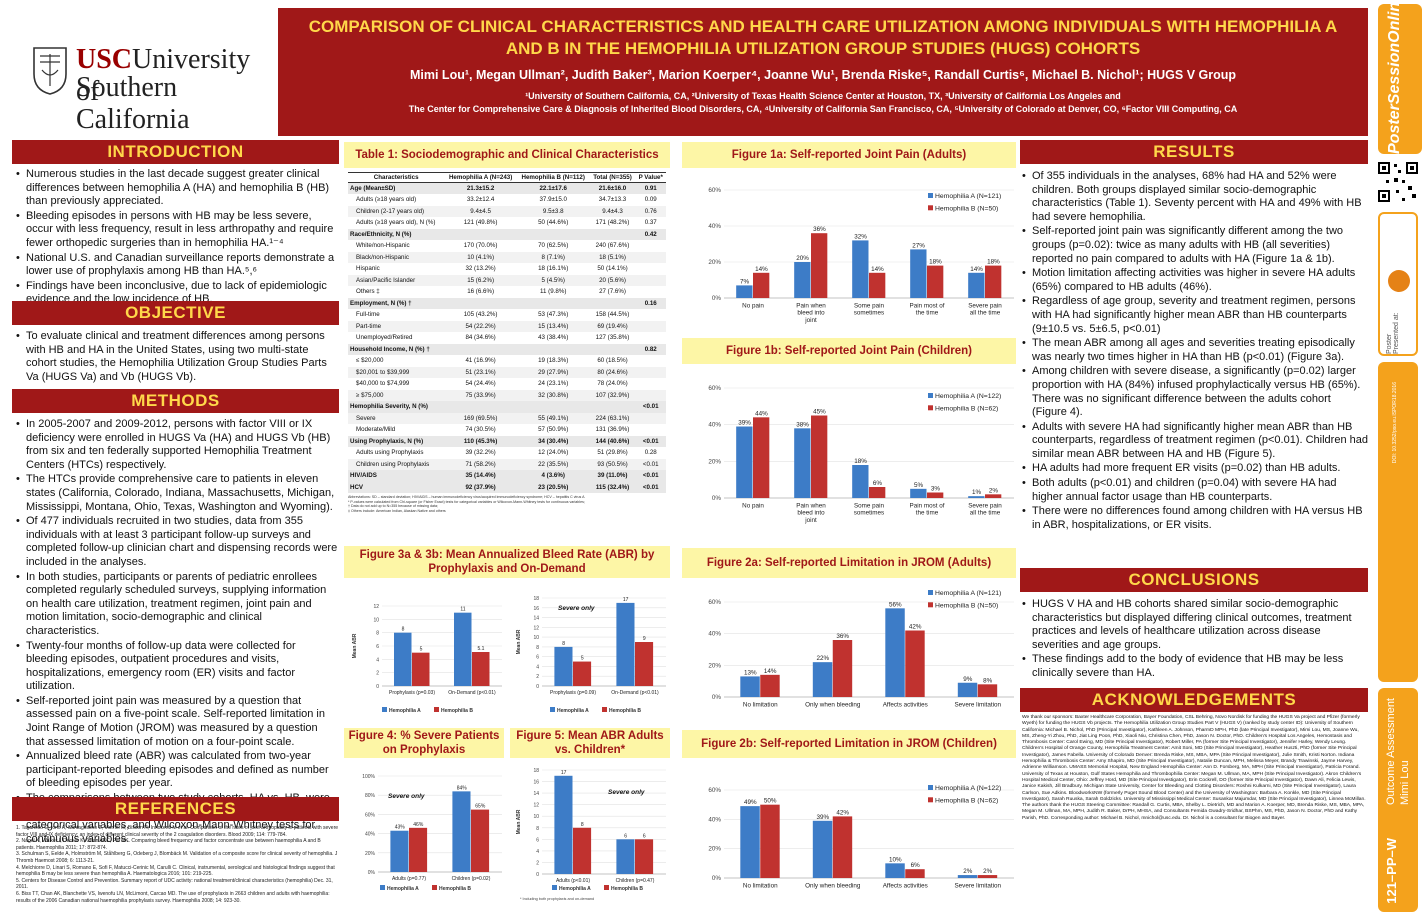 This screenshot has width=1424, height=921. I want to click on data-label: 18%, so click(860, 461).